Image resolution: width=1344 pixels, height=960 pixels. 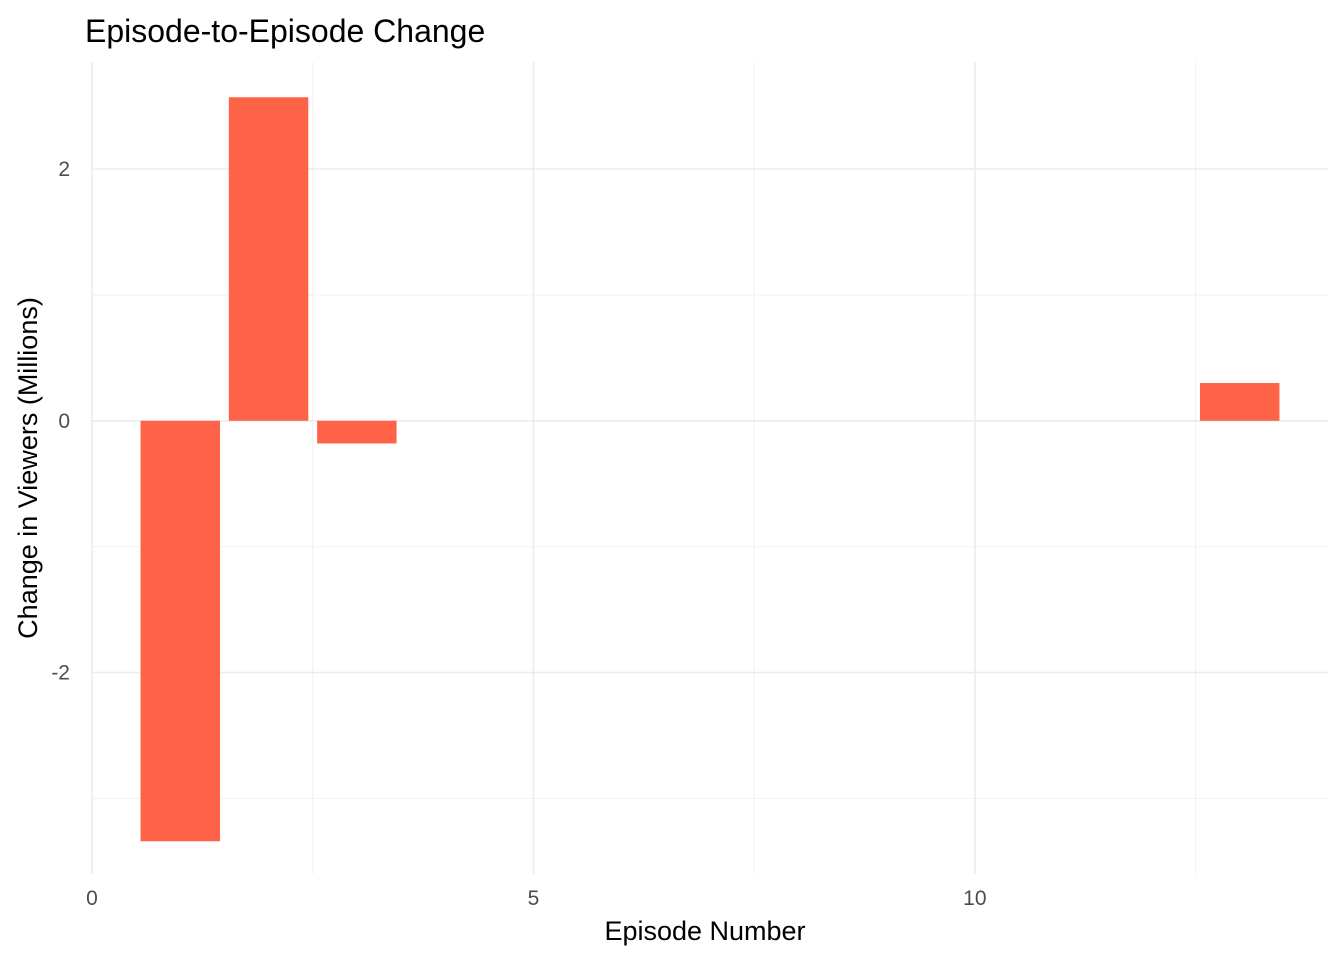 I want to click on chart-title: Episode-to-Episode Change, so click(x=285, y=31).